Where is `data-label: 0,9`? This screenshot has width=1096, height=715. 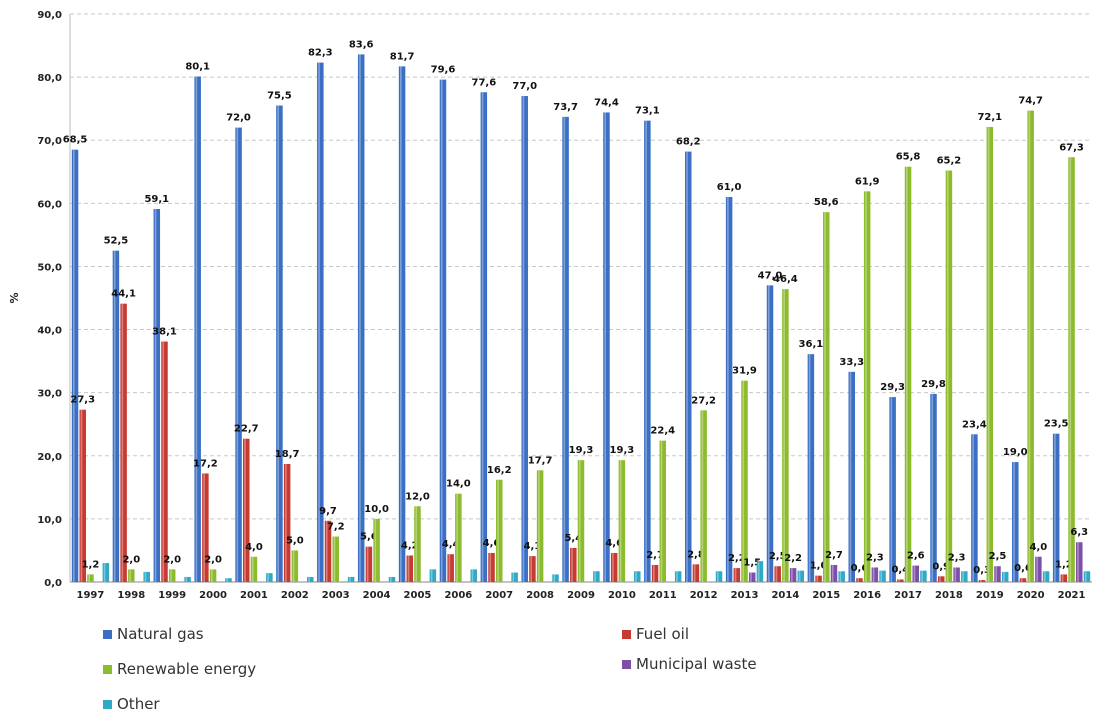 data-label: 0,9 is located at coordinates (941, 566).